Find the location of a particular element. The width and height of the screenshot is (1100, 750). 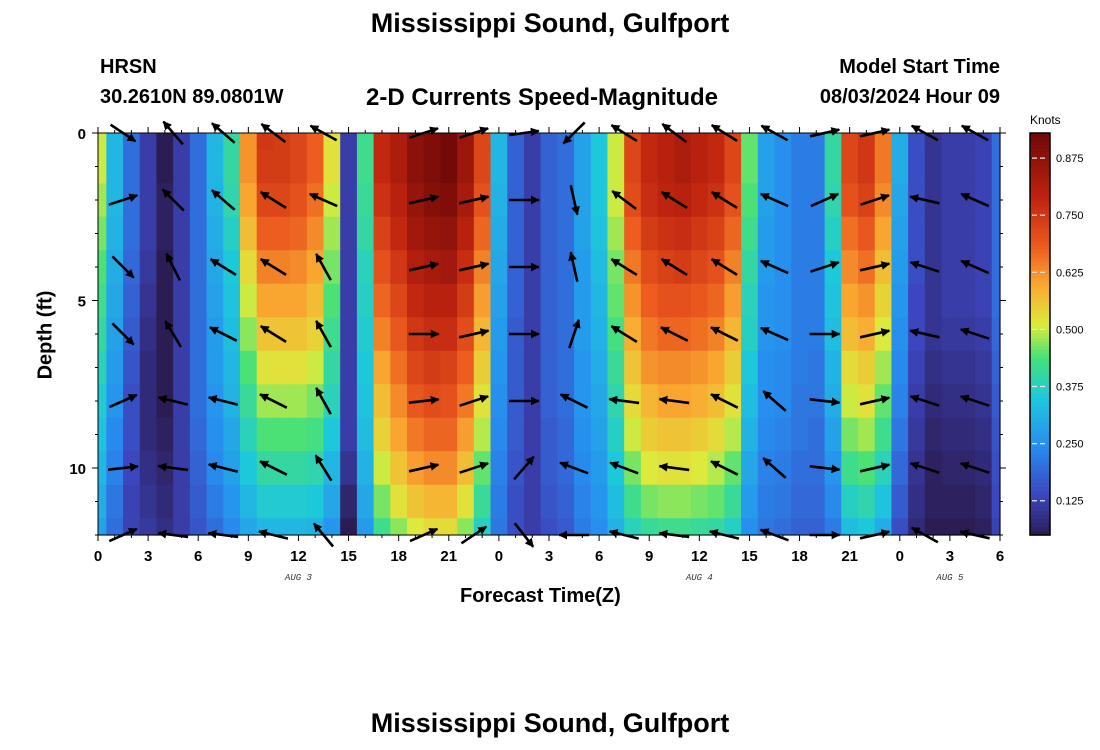

x-tick-label: 9 is located at coordinates (649, 556).